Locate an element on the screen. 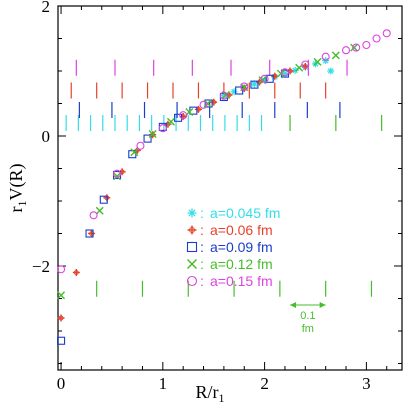  scale-label-value: 0.1 is located at coordinates (307, 316).